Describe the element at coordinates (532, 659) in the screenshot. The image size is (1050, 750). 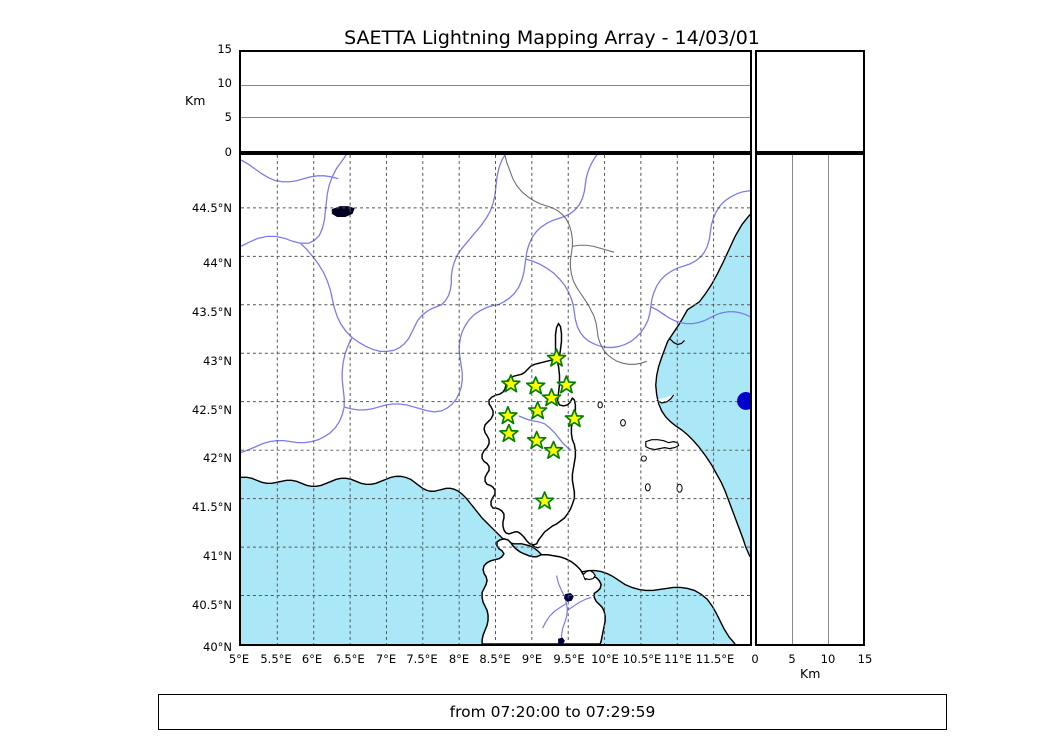
I see `tick-lon-9: 9°E` at that location.